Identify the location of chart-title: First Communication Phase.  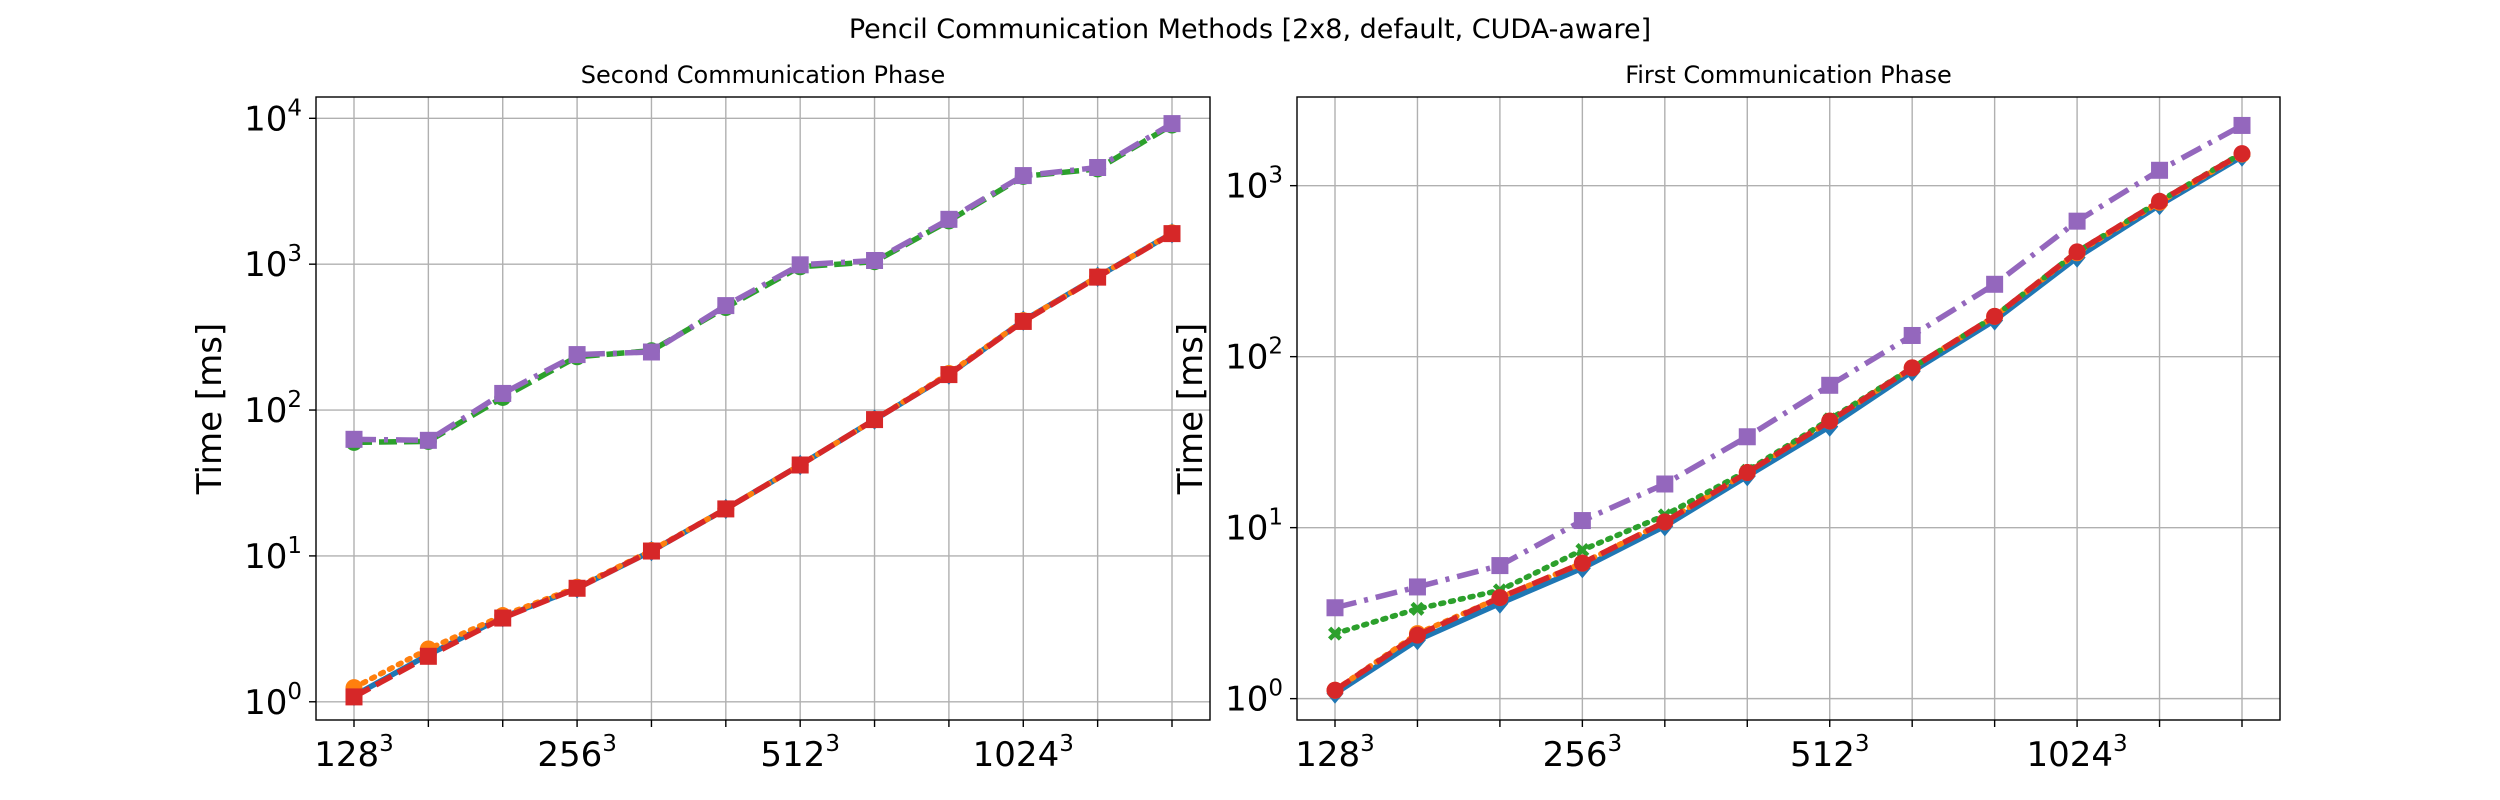
(1788, 75).